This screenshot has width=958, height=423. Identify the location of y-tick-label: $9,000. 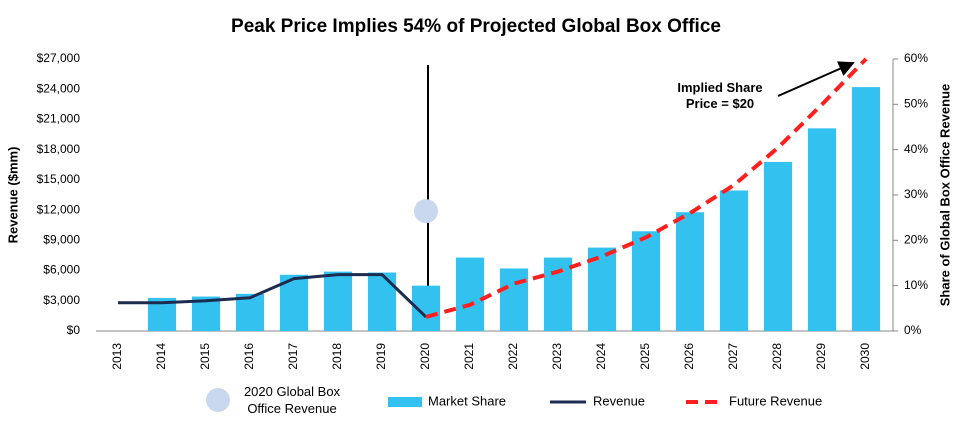
(61, 240).